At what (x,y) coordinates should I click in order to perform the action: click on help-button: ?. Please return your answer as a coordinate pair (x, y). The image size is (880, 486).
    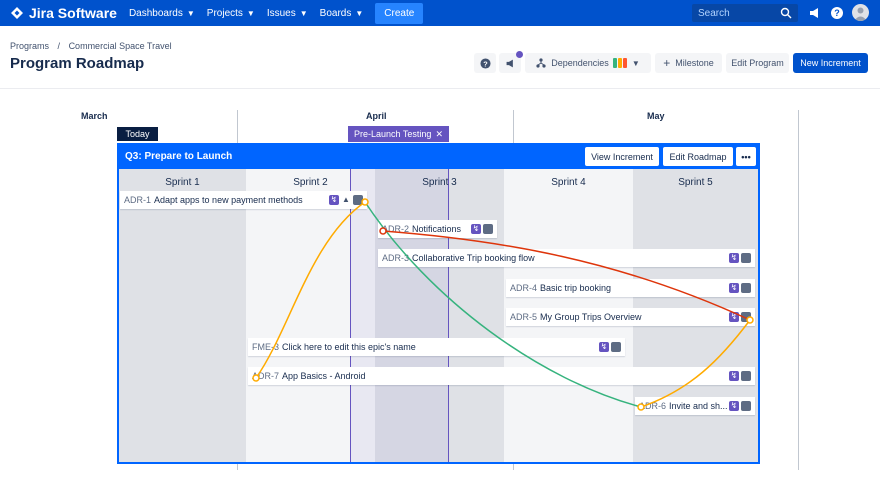
    Looking at the image, I should click on (485, 63).